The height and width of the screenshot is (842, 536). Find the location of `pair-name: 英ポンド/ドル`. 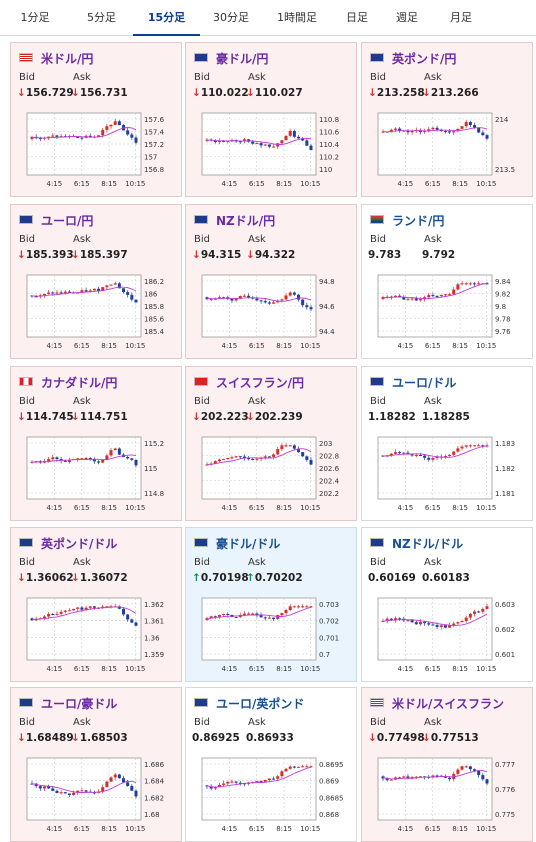

pair-name: 英ポンド/ドル is located at coordinates (68, 543).